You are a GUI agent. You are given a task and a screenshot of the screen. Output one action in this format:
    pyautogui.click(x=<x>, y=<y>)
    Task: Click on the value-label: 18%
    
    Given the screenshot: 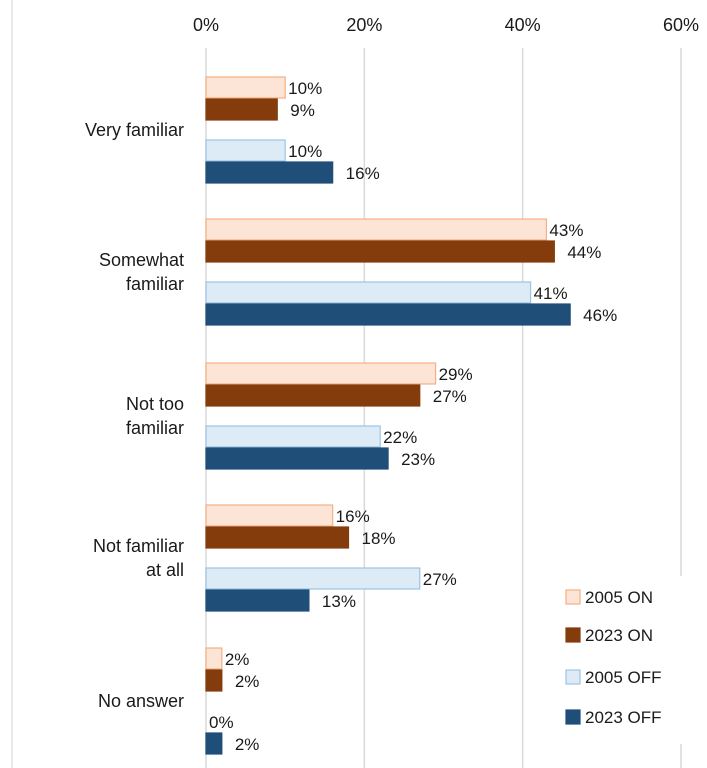 What is the action you would take?
    pyautogui.click(x=379, y=538)
    